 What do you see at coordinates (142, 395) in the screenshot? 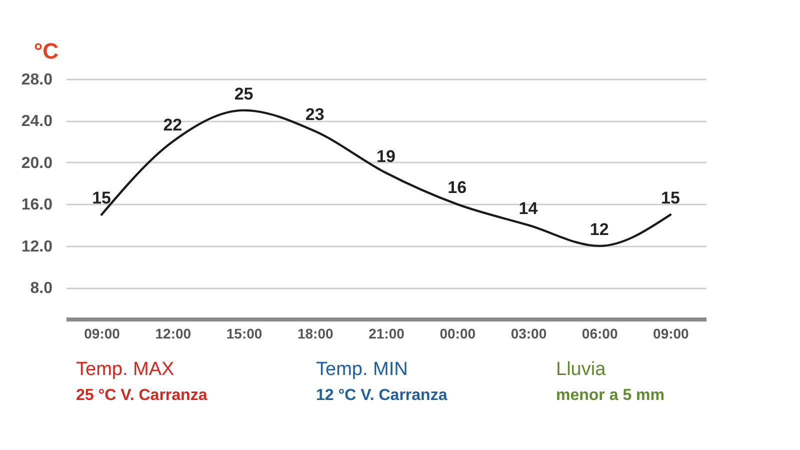
I see `text: 25 °C V. Carranza` at bounding box center [142, 395].